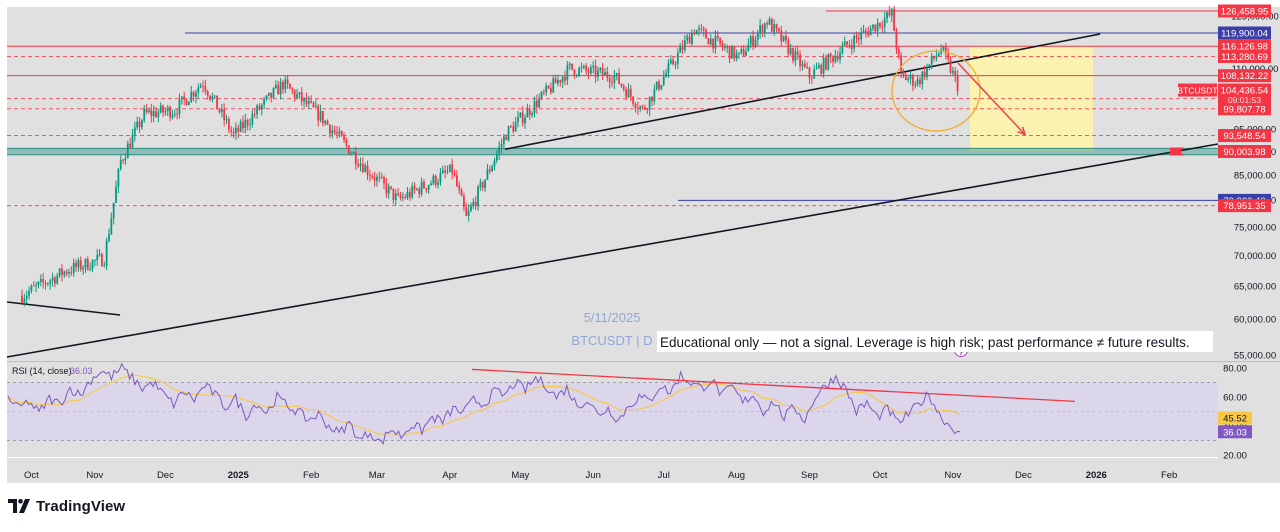 The image size is (1280, 532). Describe the element at coordinates (1235, 418) in the screenshot. I see `rsi-ma-tag: 45.52` at that location.